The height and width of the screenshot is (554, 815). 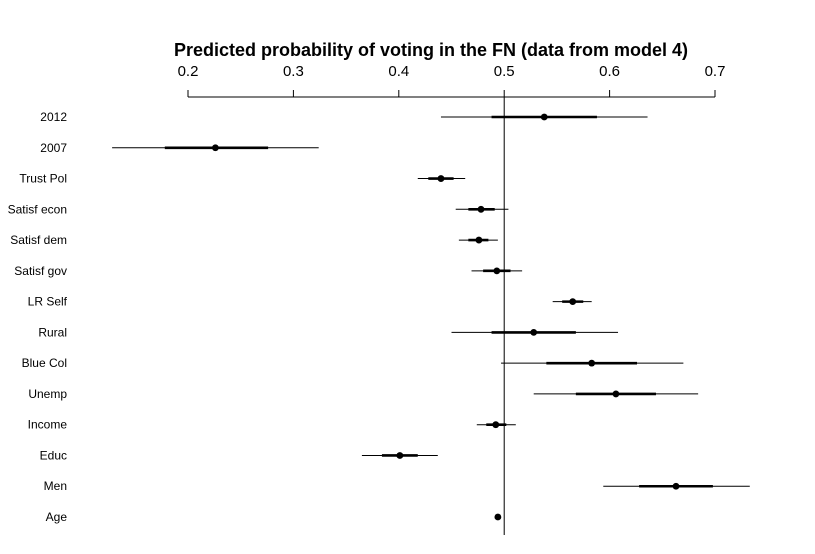 What do you see at coordinates (609, 71) in the screenshot?
I see `x-tick-label: 0.6` at bounding box center [609, 71].